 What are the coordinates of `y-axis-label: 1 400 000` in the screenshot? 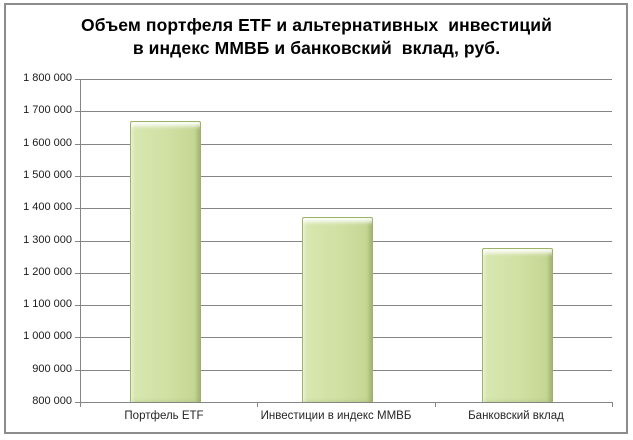 It's located at (47, 207).